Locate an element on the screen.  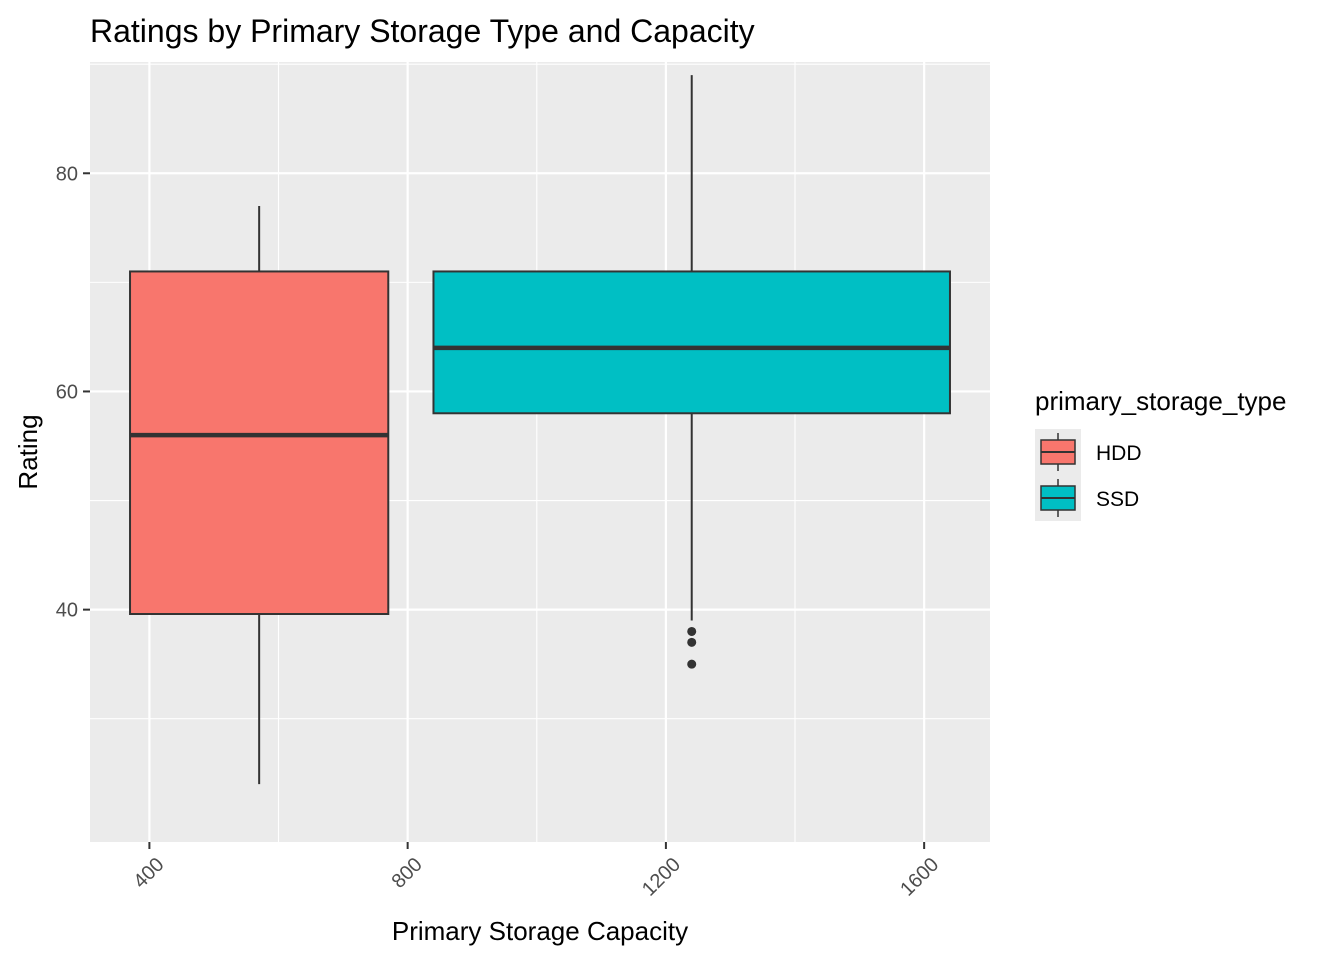
legend: primary_storage_type HDD SSD is located at coordinates (1160, 453).